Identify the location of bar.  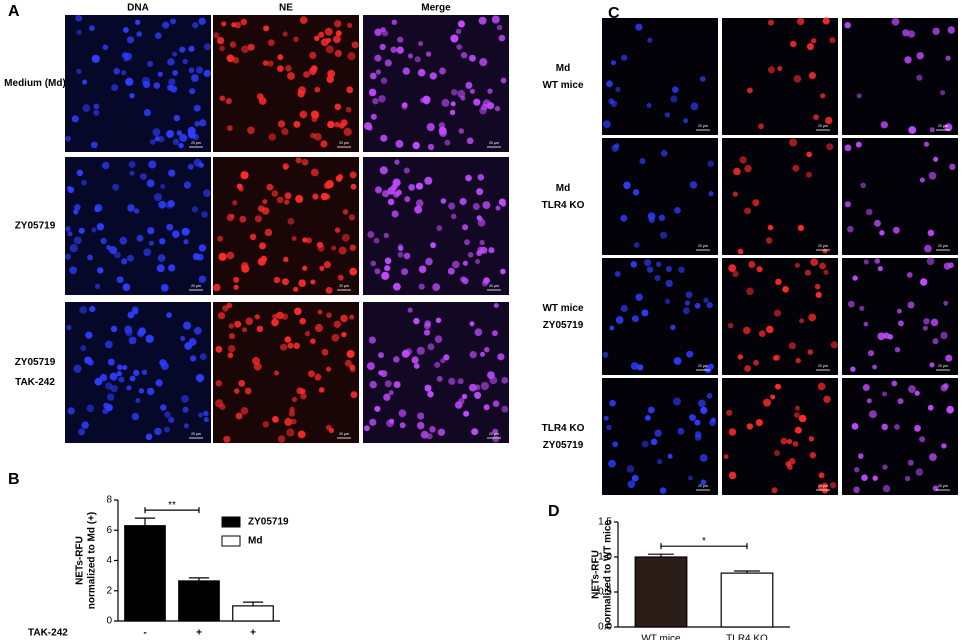
(199, 601).